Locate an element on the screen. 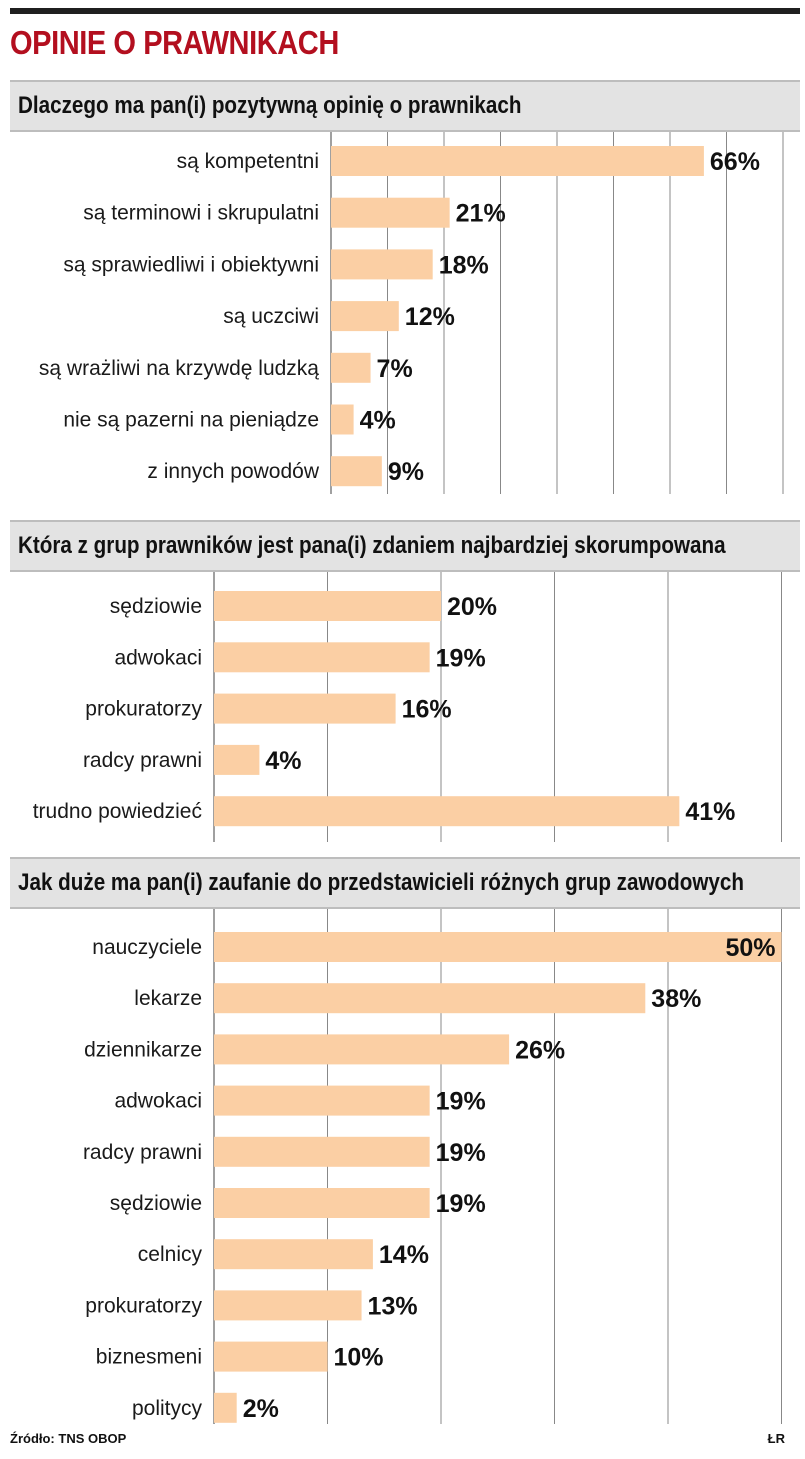  category-label: są wrażliwi na krzywdę ludzką is located at coordinates (179, 368).